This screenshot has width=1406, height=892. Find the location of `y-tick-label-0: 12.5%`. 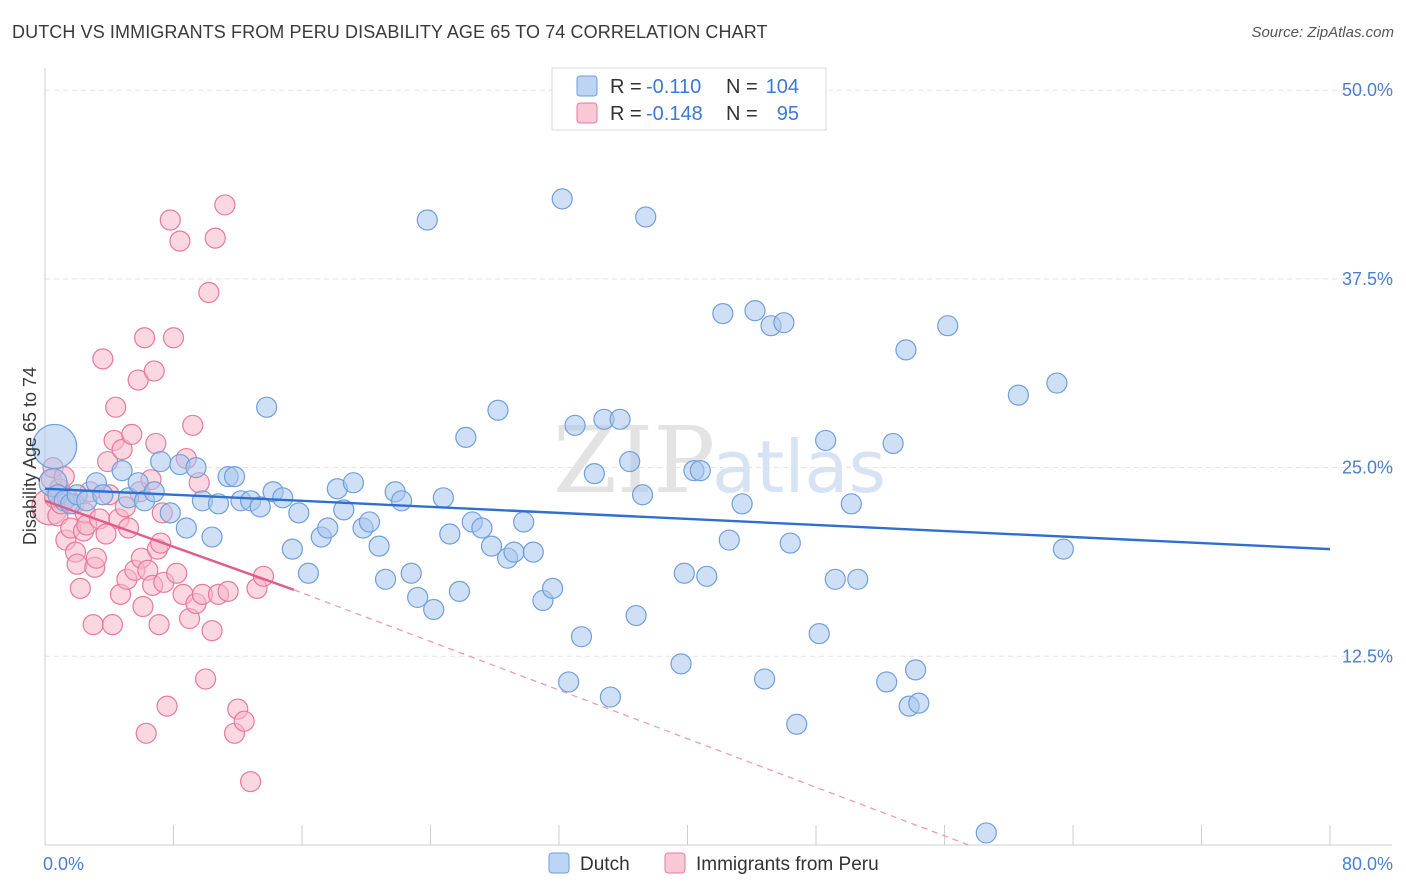

y-tick-label-0: 12.5% is located at coordinates (1367, 656).